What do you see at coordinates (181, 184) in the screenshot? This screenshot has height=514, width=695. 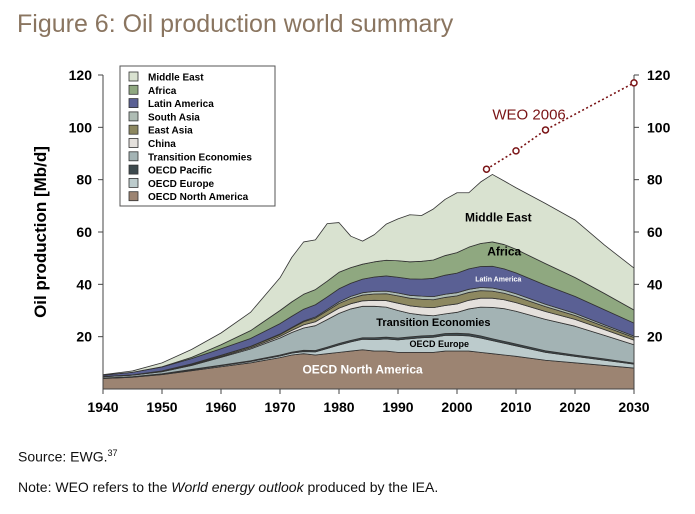 I see `legend-label-oecd-europe: OECD Europe` at bounding box center [181, 184].